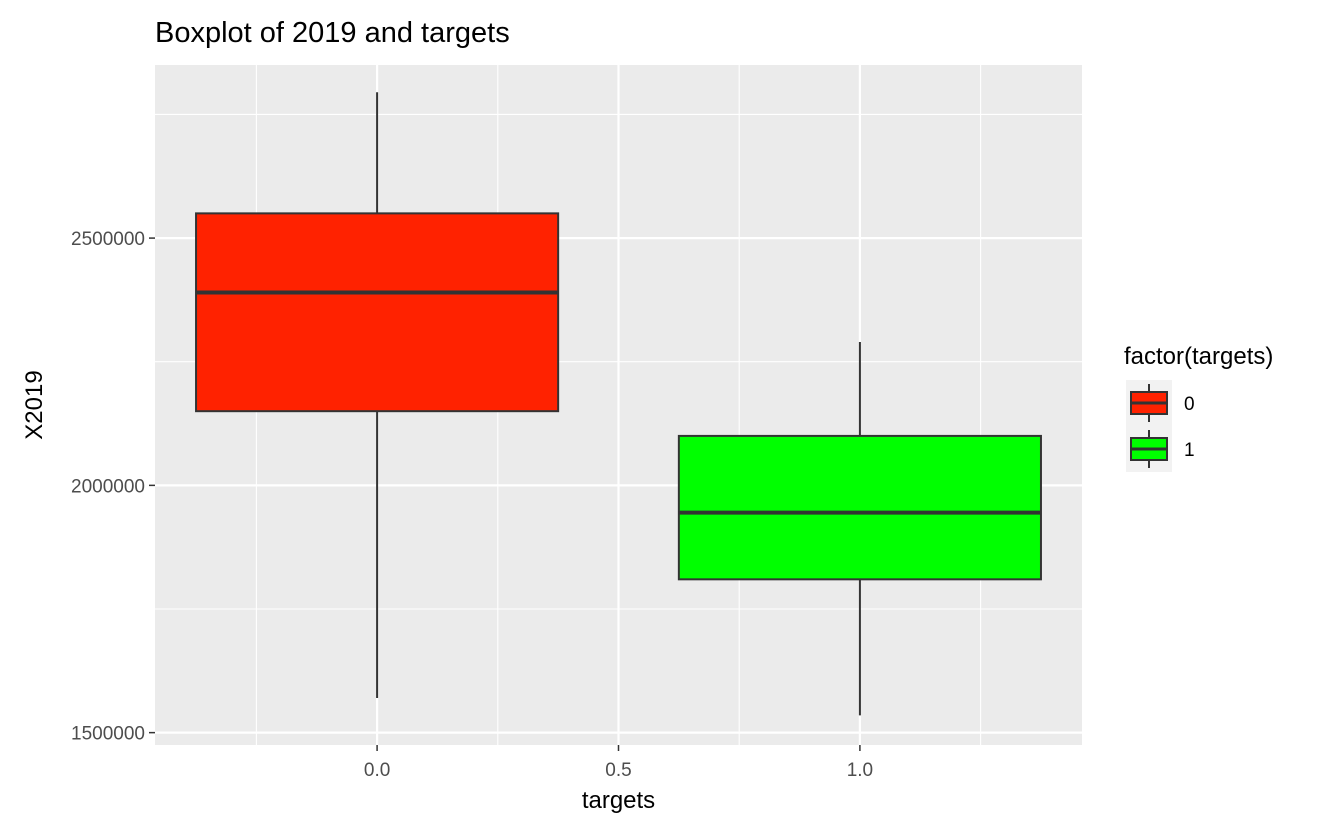 This screenshot has width=1322, height=830. What do you see at coordinates (618, 770) in the screenshot?
I see `x-tick-label: 0.5` at bounding box center [618, 770].